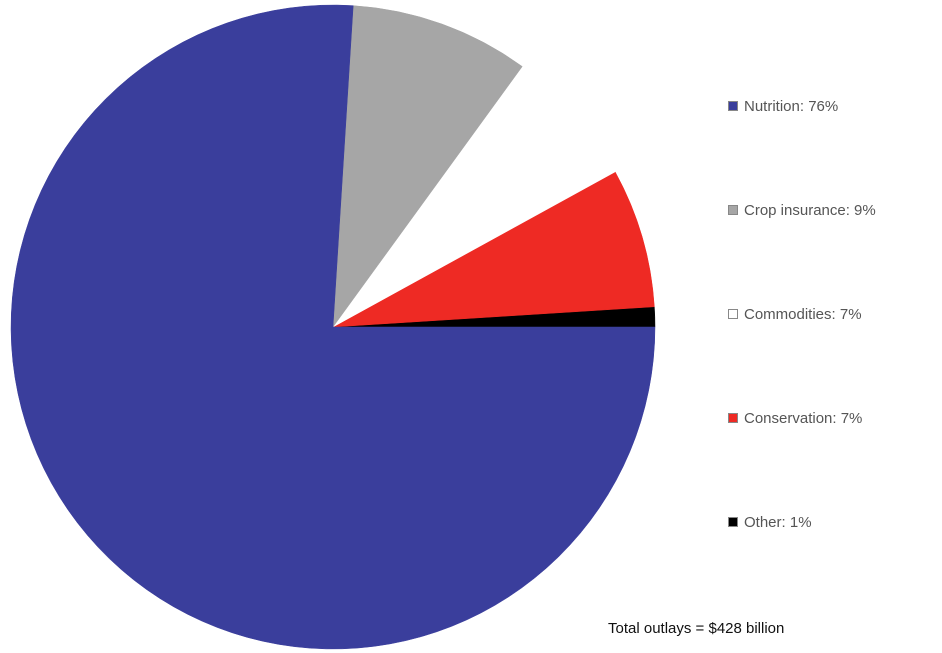  I want to click on legend-label-conservation: Conservation: 7%, so click(803, 418).